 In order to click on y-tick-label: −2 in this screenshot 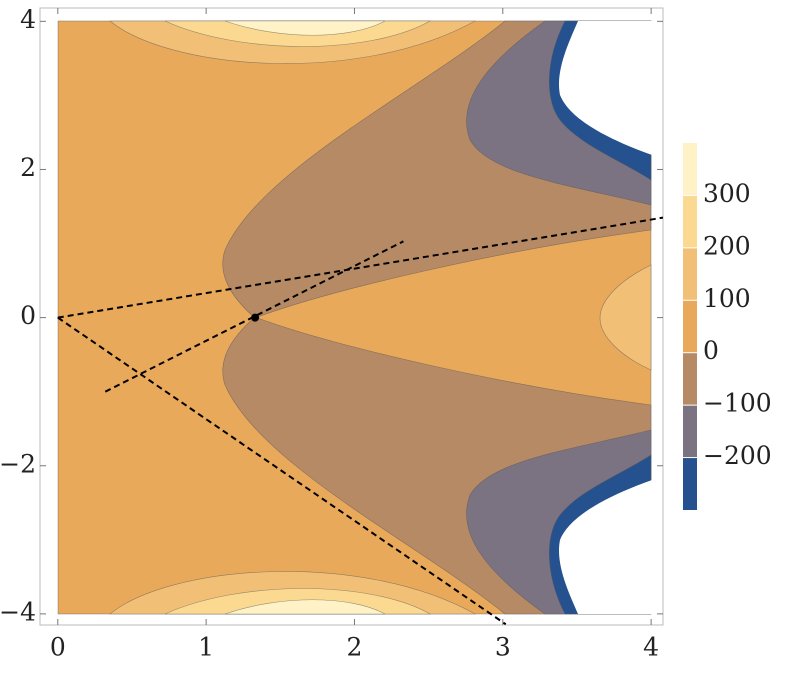, I will do `click(18, 463)`.